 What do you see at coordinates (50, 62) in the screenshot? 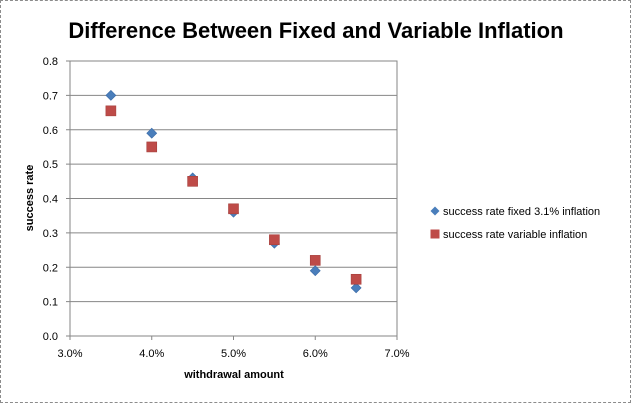
I see `y-tick-label-8: 0.8` at bounding box center [50, 62].